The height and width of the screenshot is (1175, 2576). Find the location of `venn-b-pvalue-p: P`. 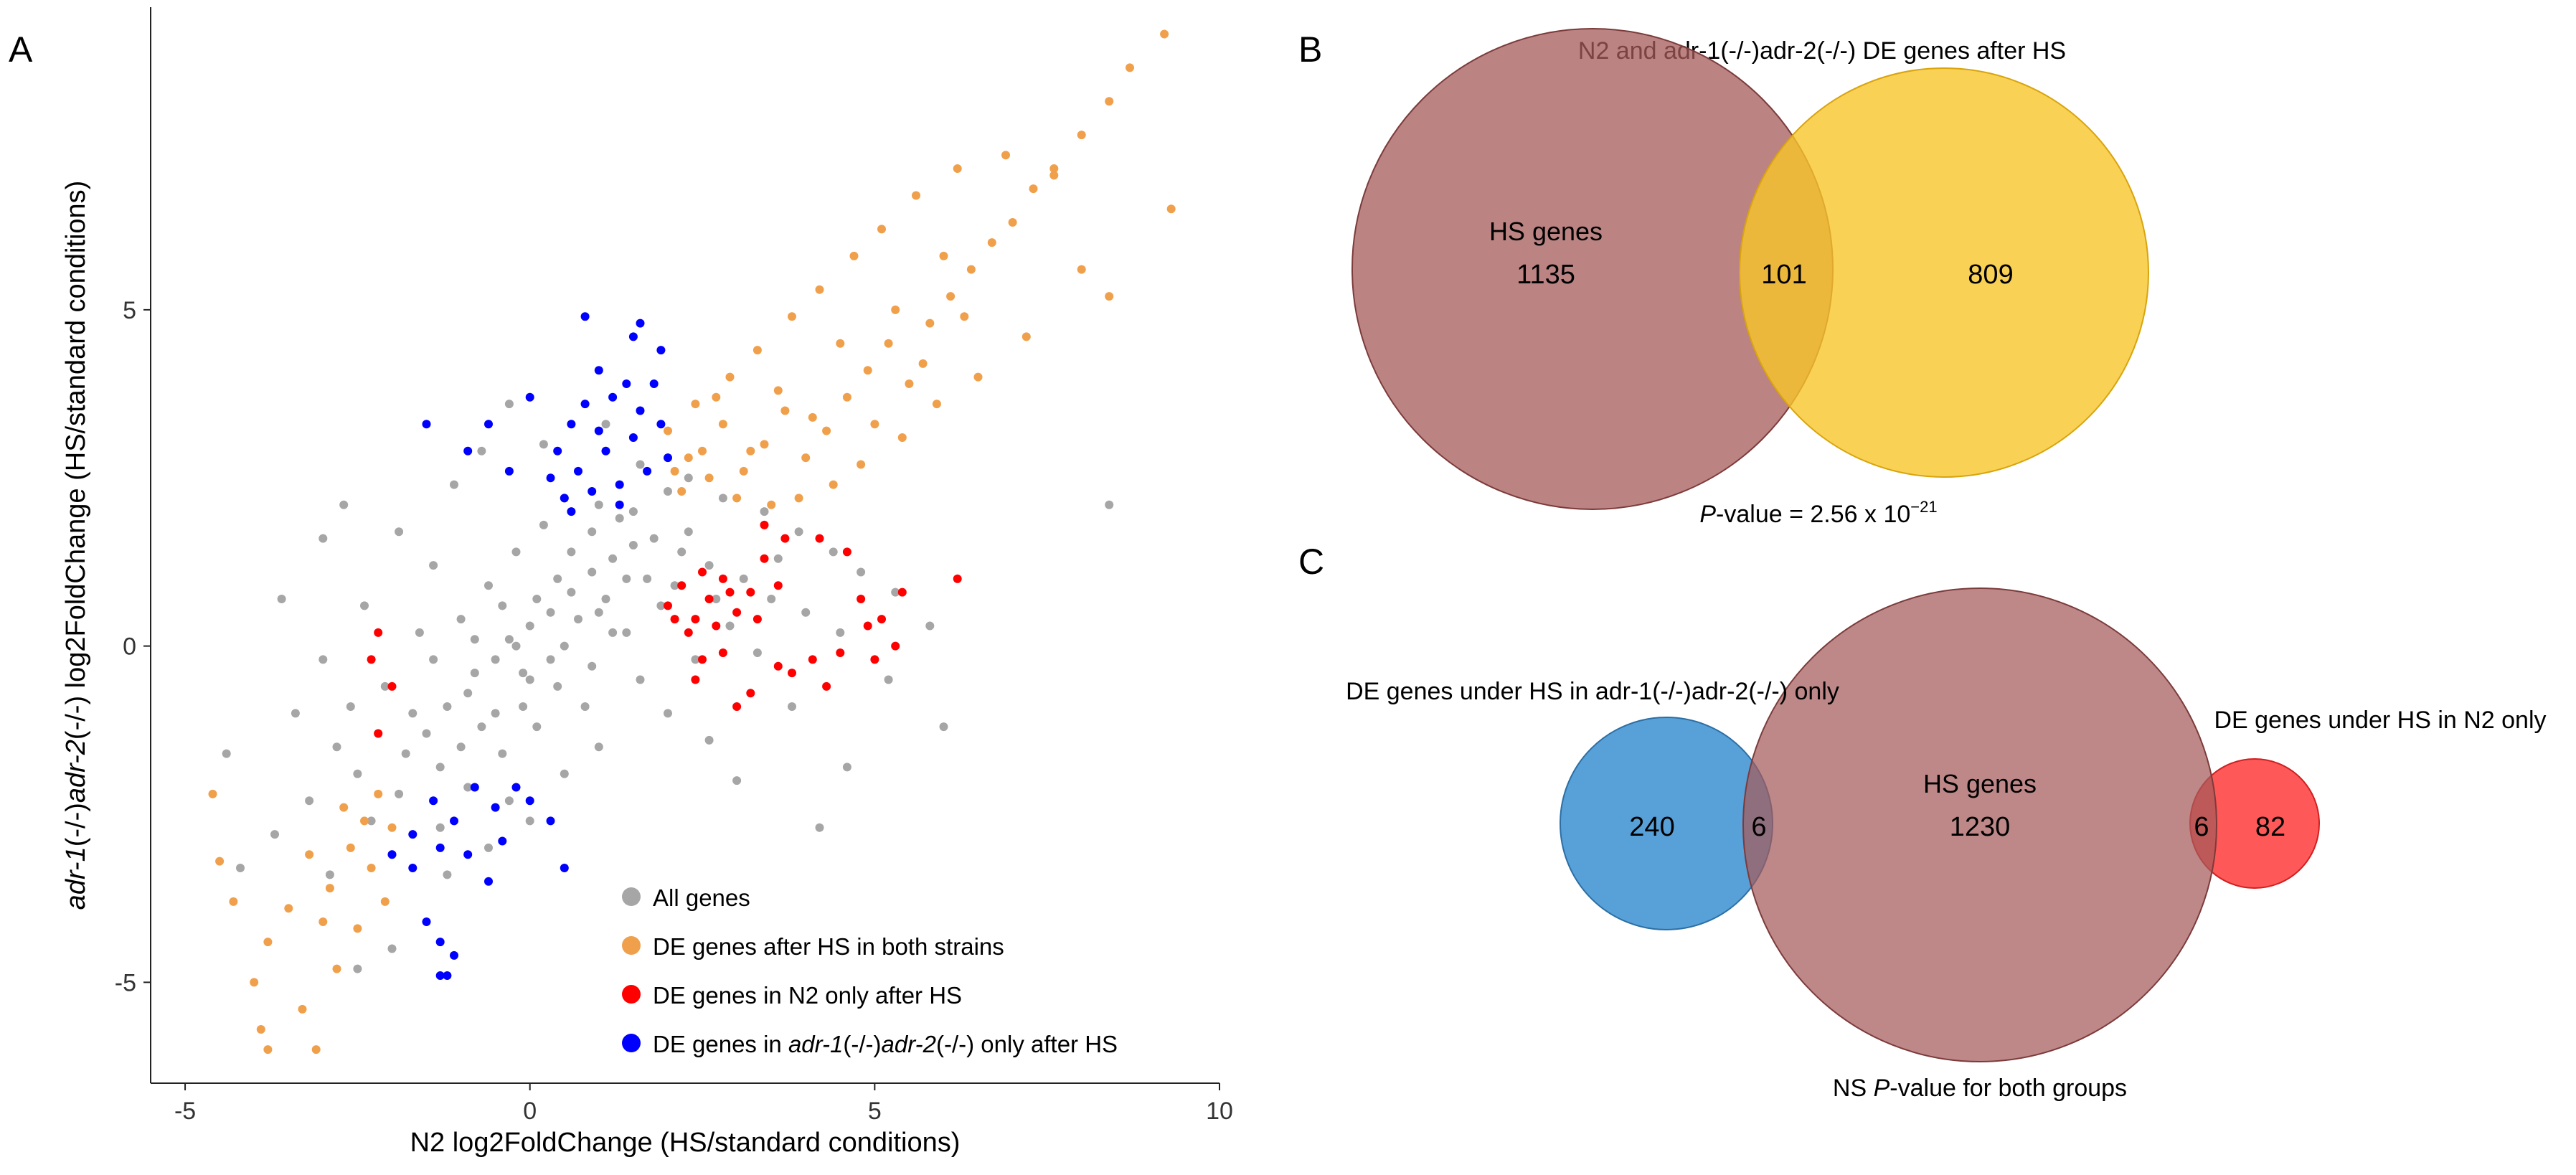

venn-b-pvalue-p: P is located at coordinates (1707, 514).